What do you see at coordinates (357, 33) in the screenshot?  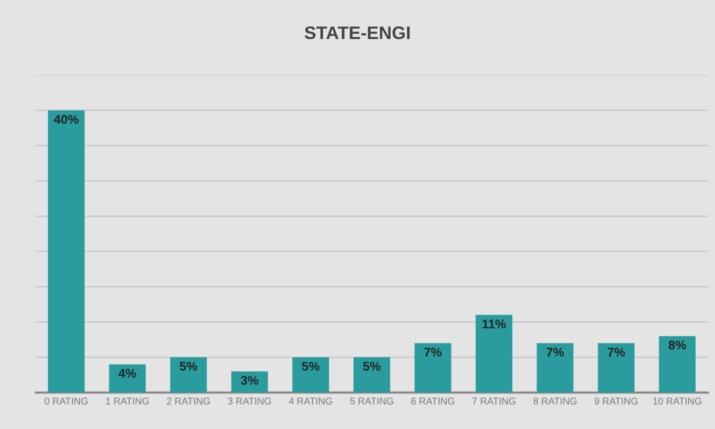 I see `chart-title: STATE-ENGI` at bounding box center [357, 33].